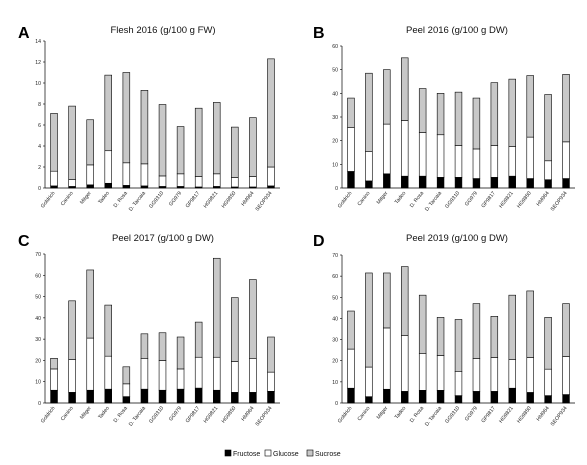 The image size is (587, 465). What do you see at coordinates (86, 412) in the screenshot?
I see `x-tick-label: Mitger` at bounding box center [86, 412].